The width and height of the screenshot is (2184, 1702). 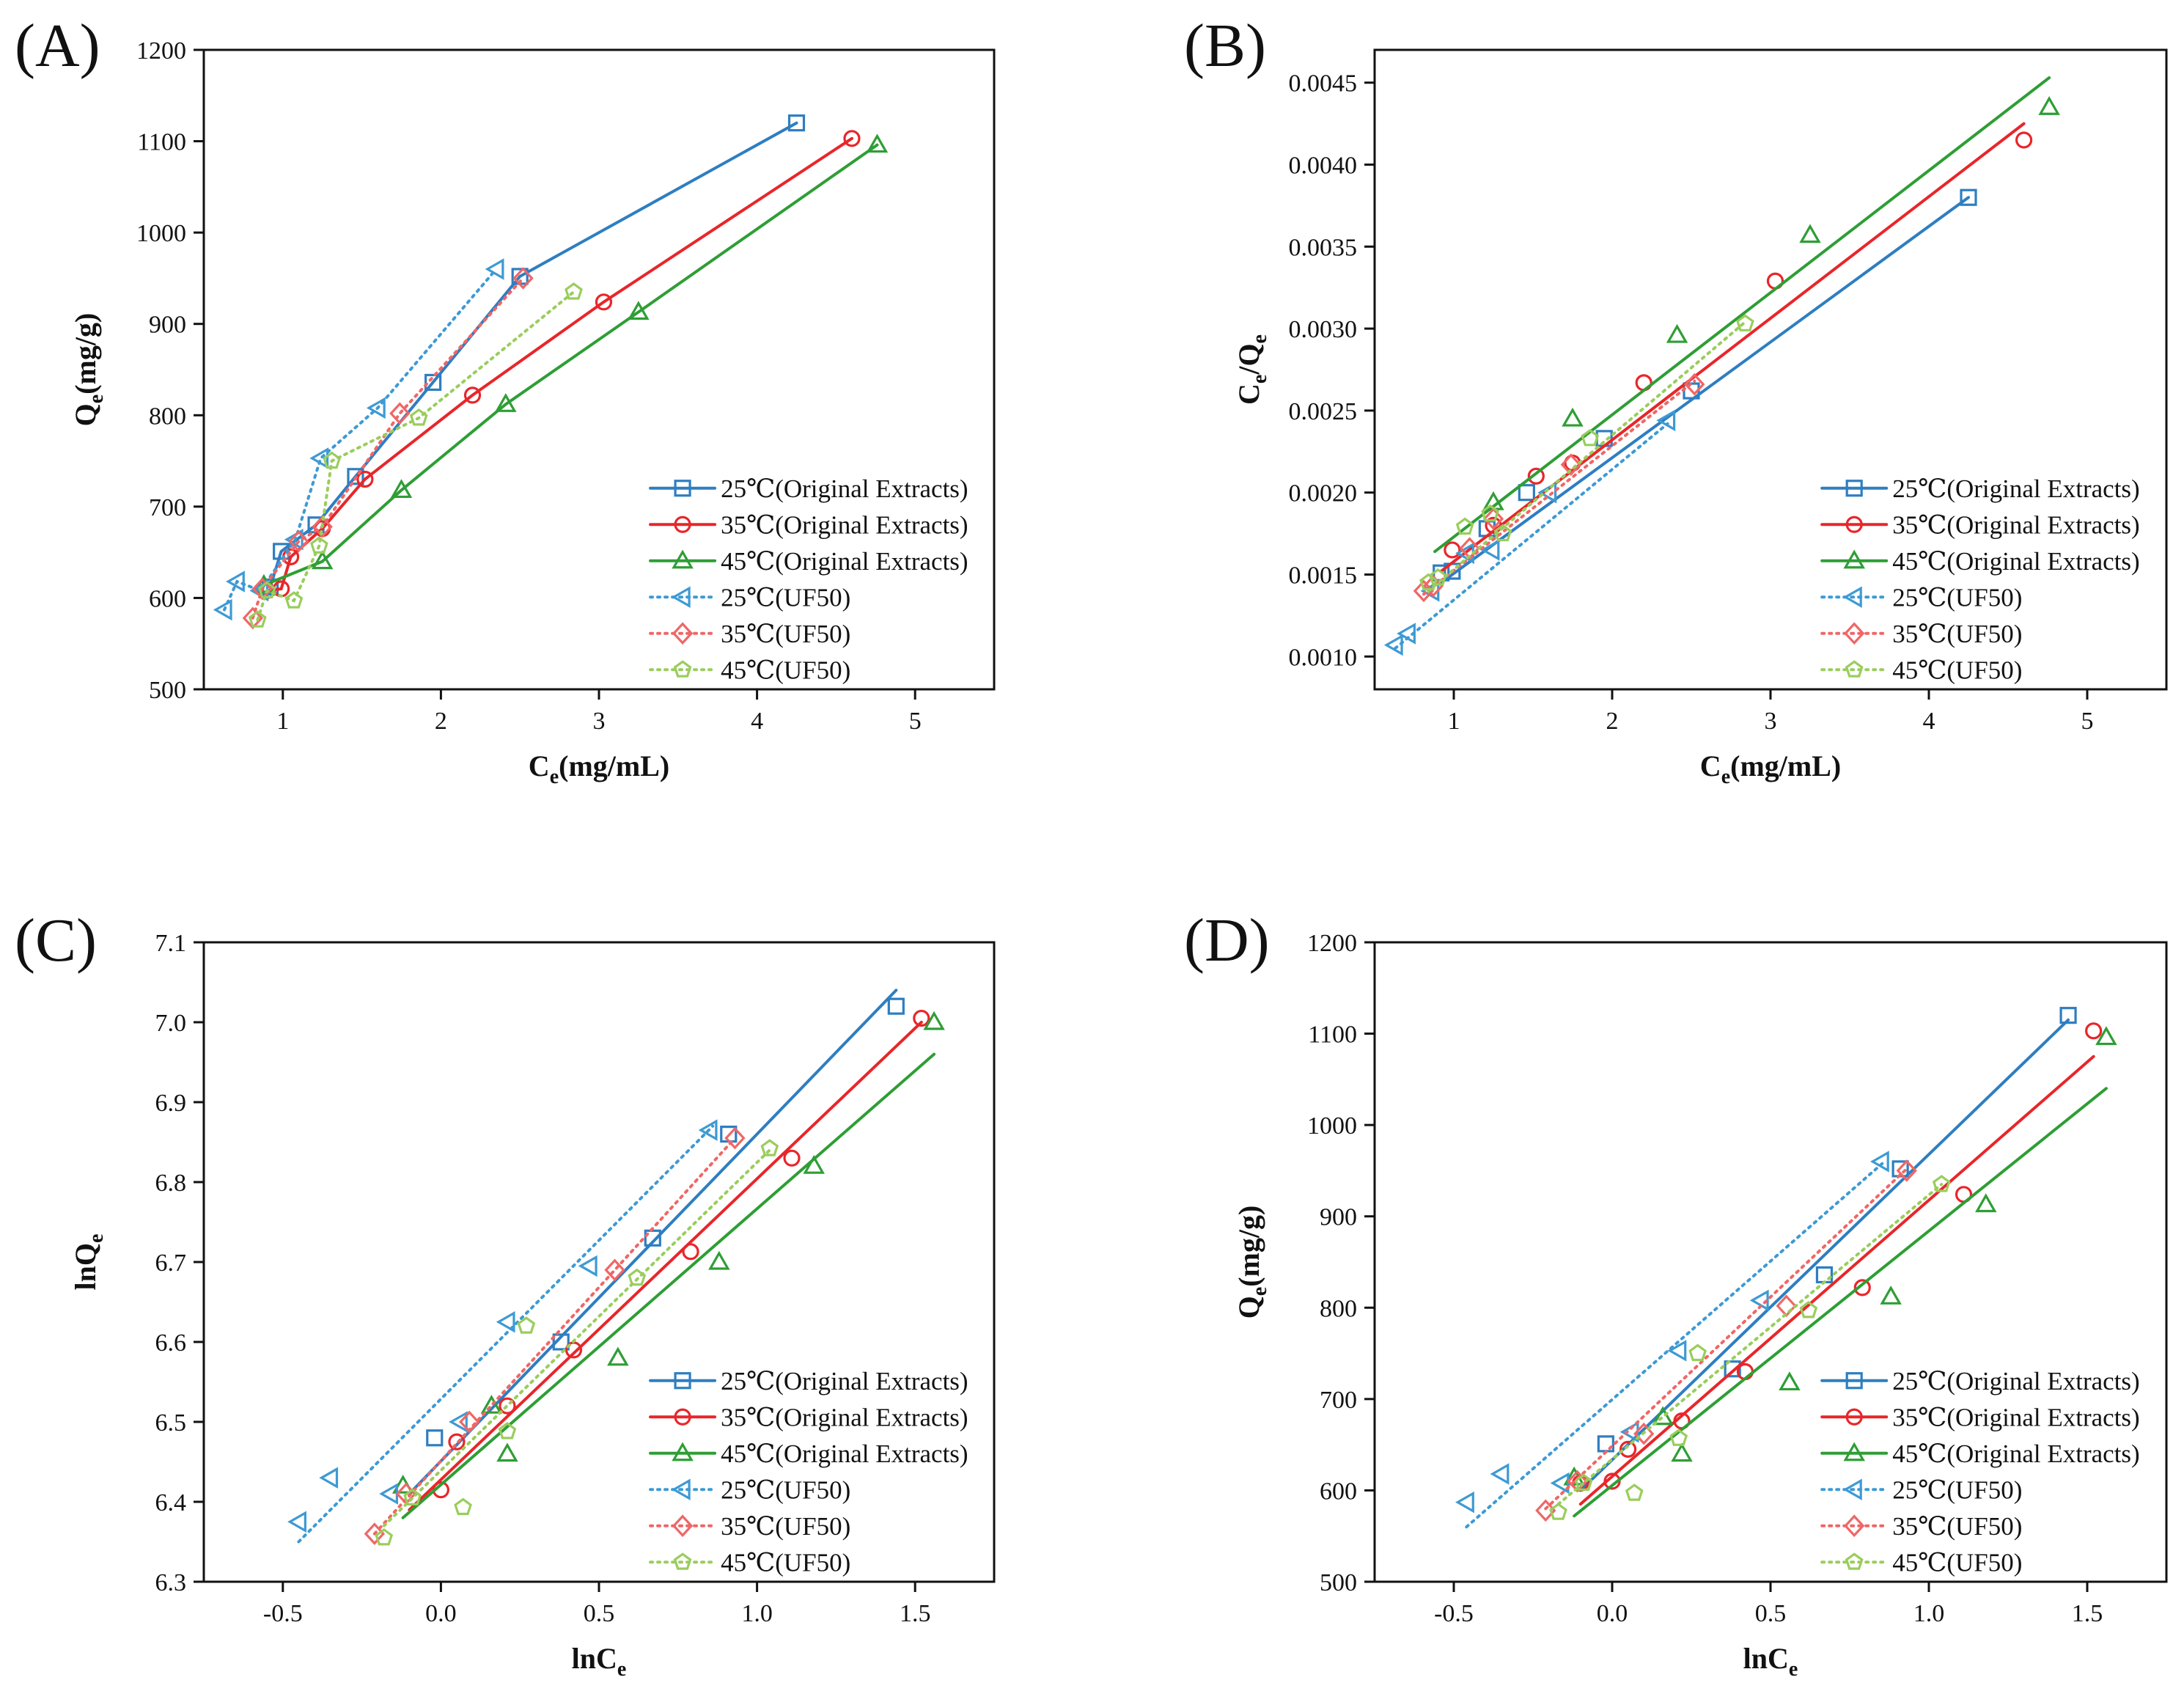 What do you see at coordinates (1980, 1454) in the screenshot?
I see `legend-item: 45℃(Original Extracts)` at bounding box center [1980, 1454].